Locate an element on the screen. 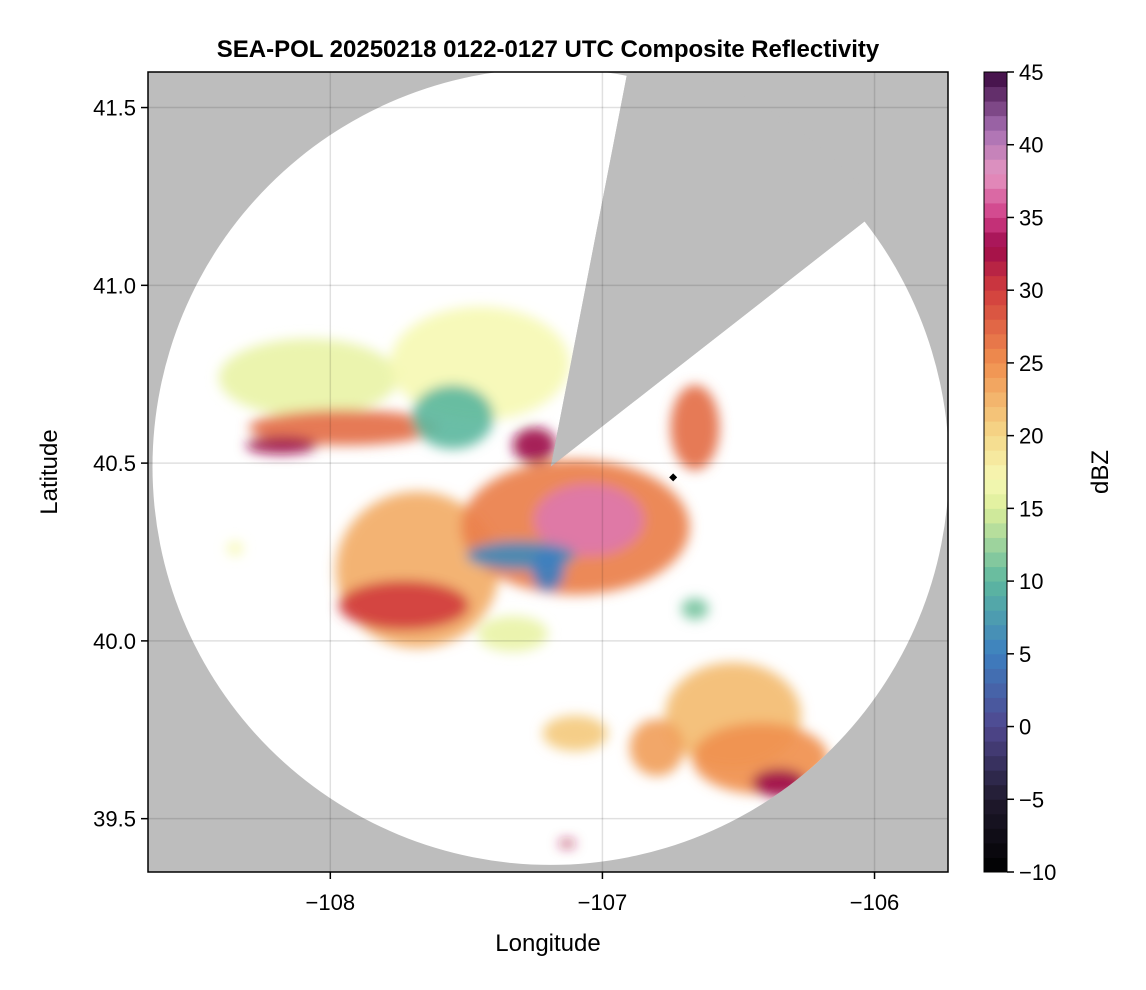 The height and width of the screenshot is (990, 1146). x-axis-ticks: −108 −107 −106 is located at coordinates (603, 893).